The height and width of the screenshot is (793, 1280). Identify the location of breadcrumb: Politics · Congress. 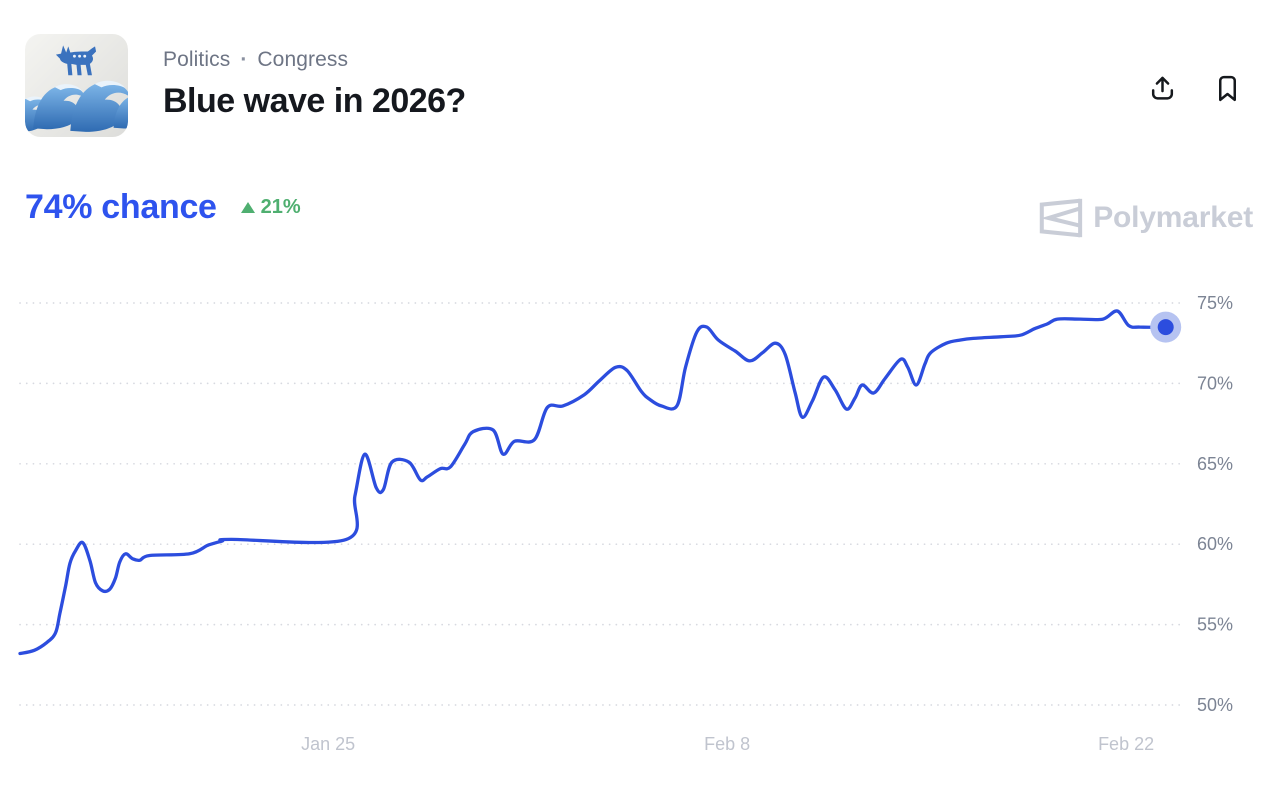
(314, 60).